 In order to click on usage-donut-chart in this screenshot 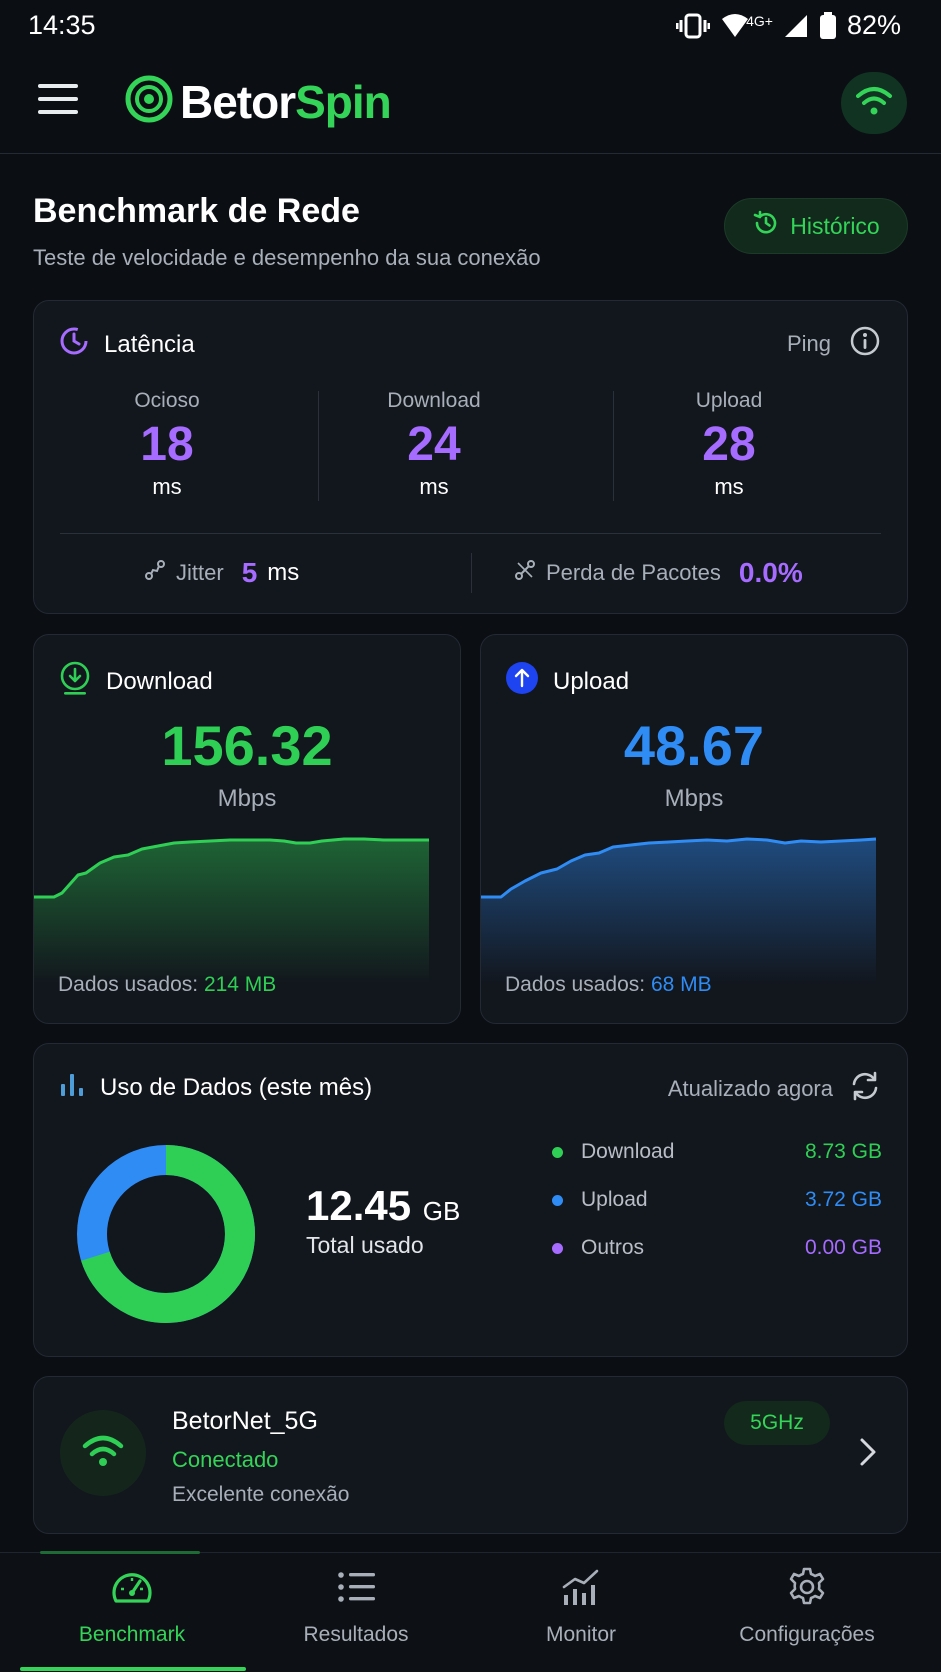, I will do `click(166, 1234)`.